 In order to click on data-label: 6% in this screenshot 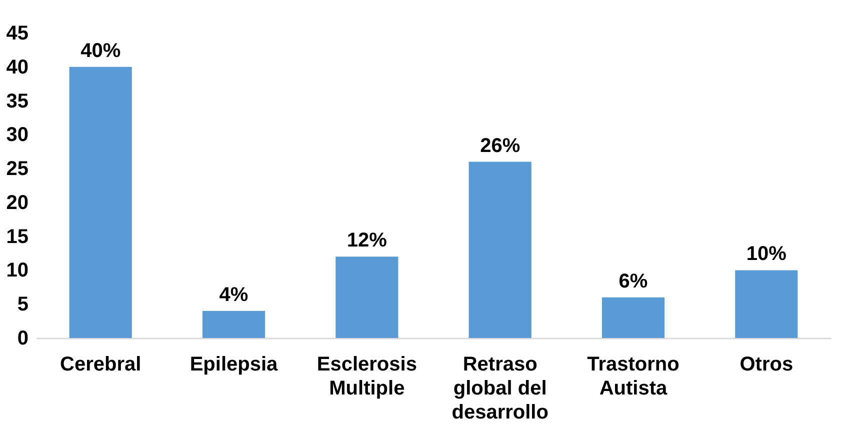, I will do `click(633, 281)`.